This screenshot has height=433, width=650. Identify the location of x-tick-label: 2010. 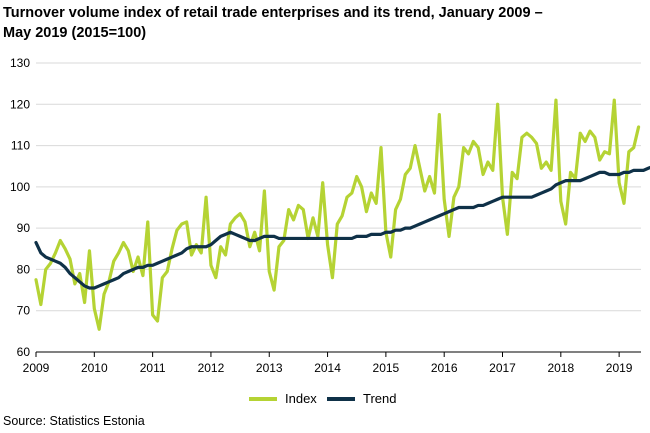
(94, 368).